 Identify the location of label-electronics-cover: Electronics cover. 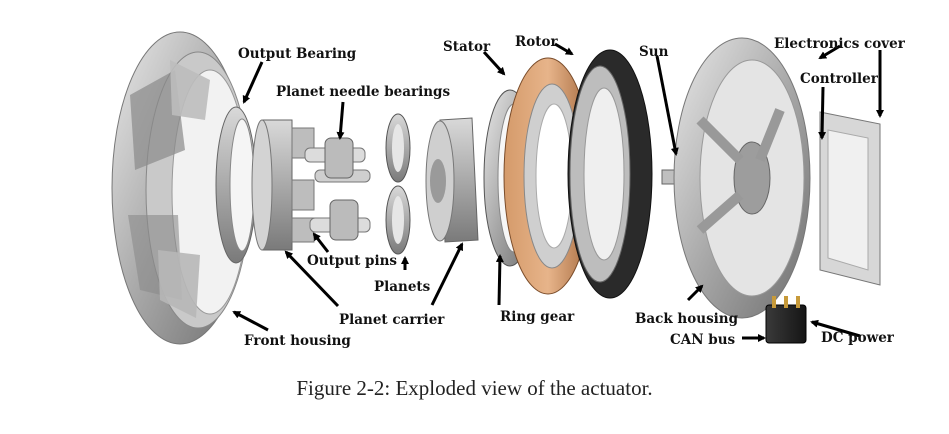
(840, 44).